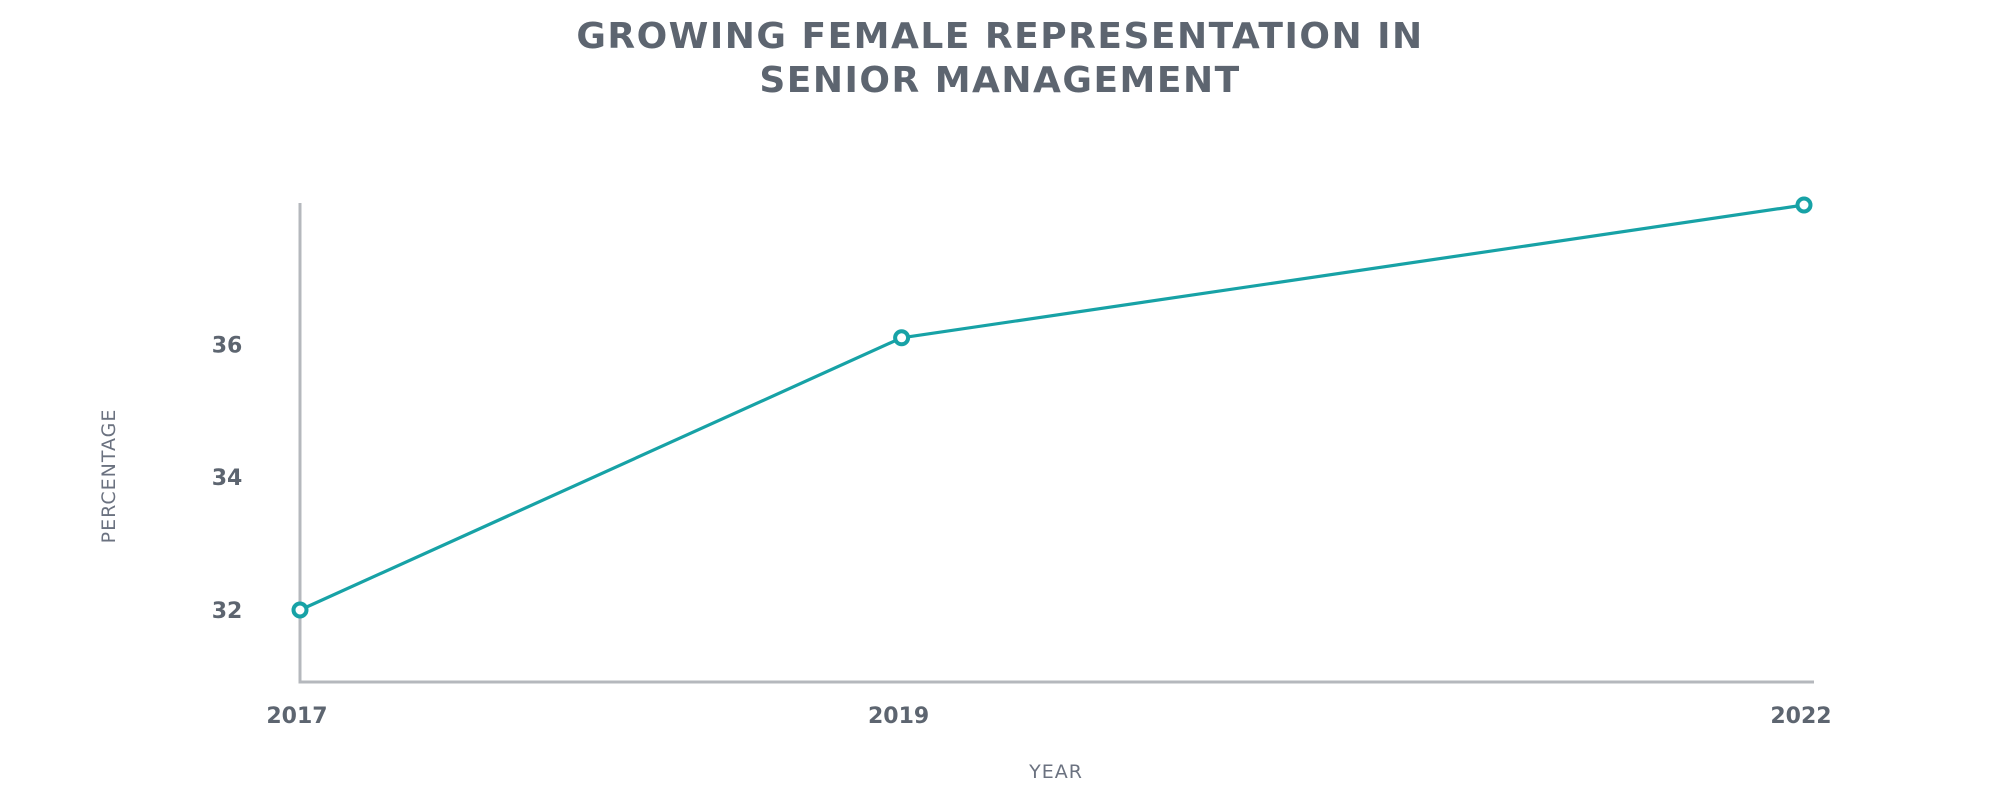 This screenshot has height=798, width=2000. I want to click on x-axis-label: YEAR, so click(1055, 772).